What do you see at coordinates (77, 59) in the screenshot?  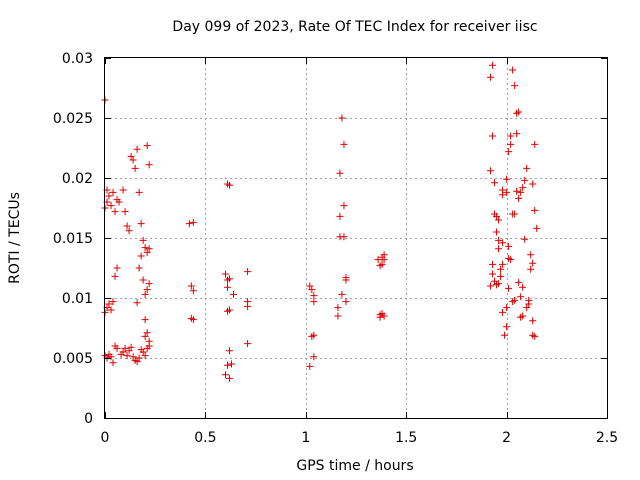 I see `y-tick-label: 0.03` at bounding box center [77, 59].